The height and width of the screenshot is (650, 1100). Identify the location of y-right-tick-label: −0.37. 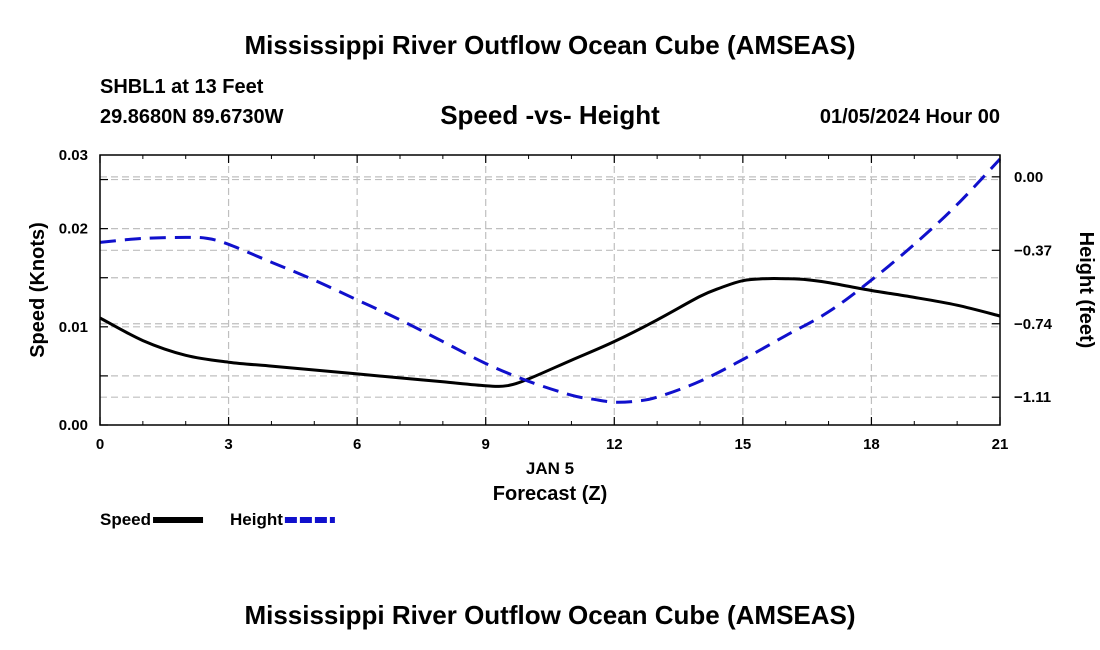
(1033, 250).